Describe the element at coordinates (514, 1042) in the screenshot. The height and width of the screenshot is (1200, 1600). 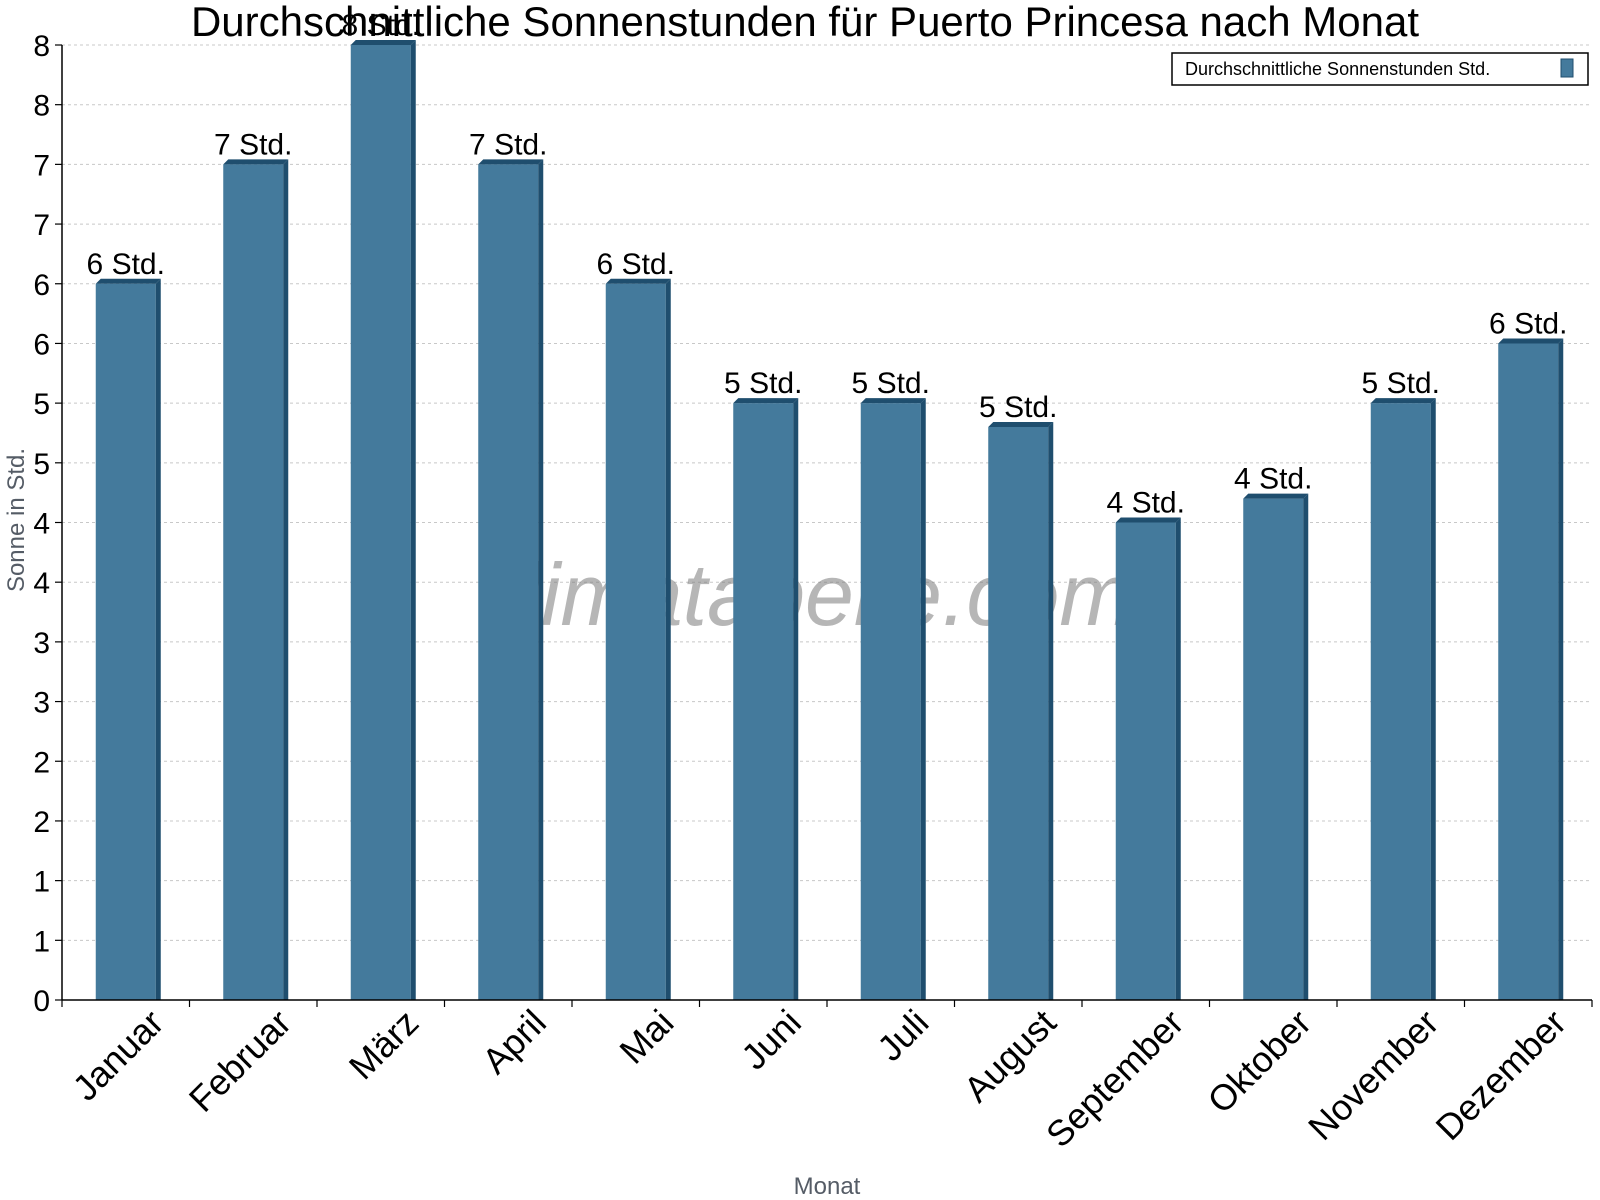
I see `x-tick-label: April` at that location.